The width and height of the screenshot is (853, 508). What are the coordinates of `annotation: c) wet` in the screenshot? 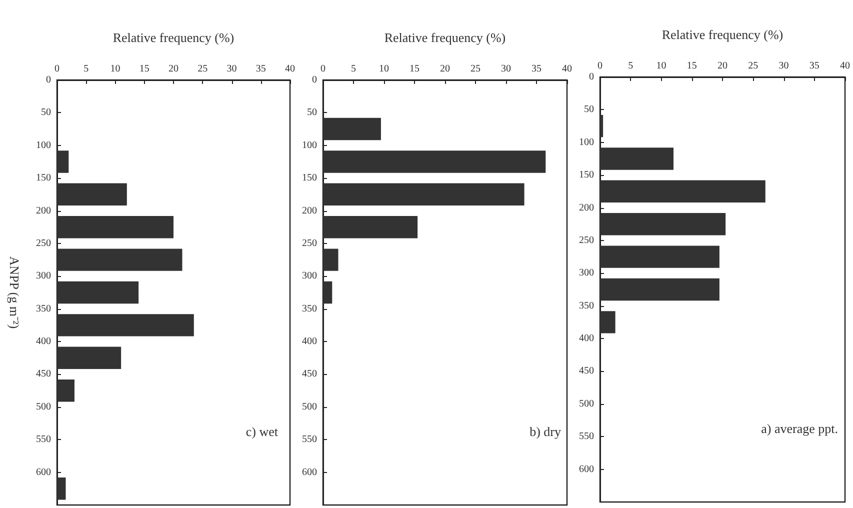 It's located at (262, 431).